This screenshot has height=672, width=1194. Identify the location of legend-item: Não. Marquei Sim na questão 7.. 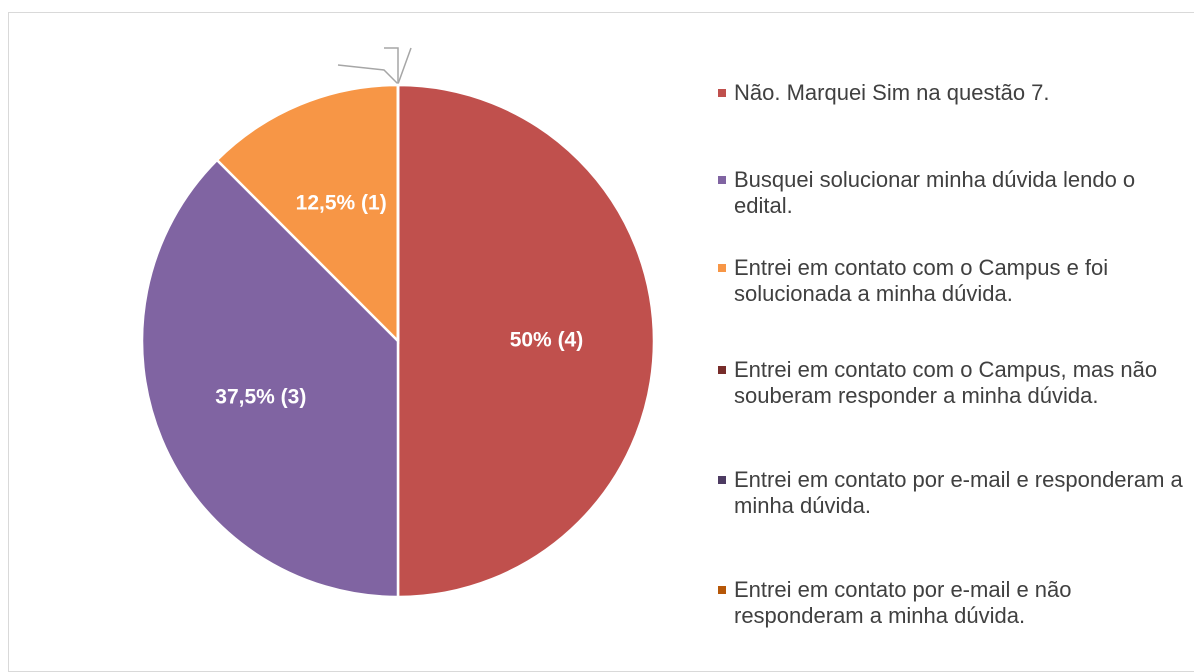
(956, 93).